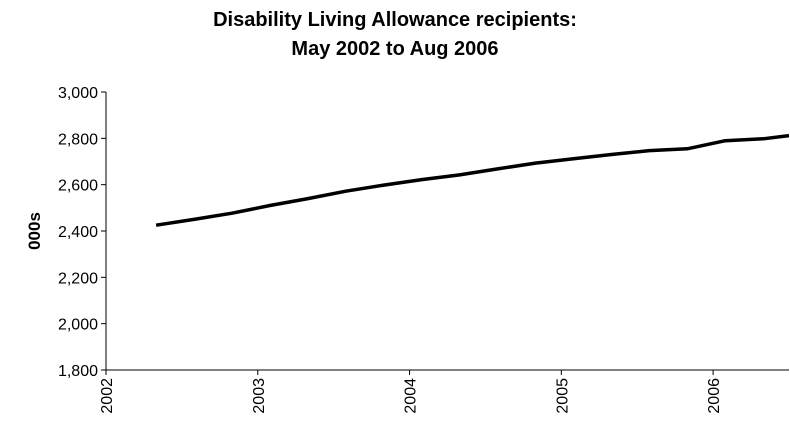  What do you see at coordinates (78, 371) in the screenshot?
I see `y-tick-label: 1,800` at bounding box center [78, 371].